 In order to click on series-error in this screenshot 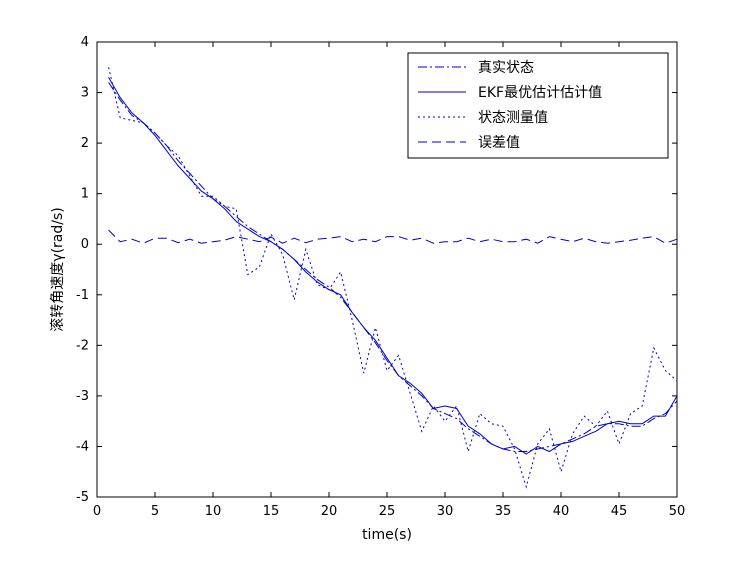, I will do `click(393, 236)`.